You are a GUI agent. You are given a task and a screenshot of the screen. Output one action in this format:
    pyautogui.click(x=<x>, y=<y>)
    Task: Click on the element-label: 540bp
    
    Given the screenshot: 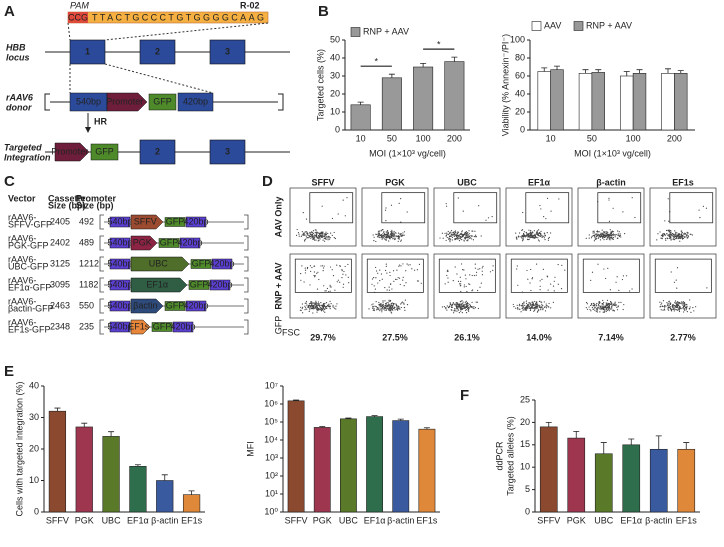 What is the action you would take?
    pyautogui.click(x=119, y=221)
    